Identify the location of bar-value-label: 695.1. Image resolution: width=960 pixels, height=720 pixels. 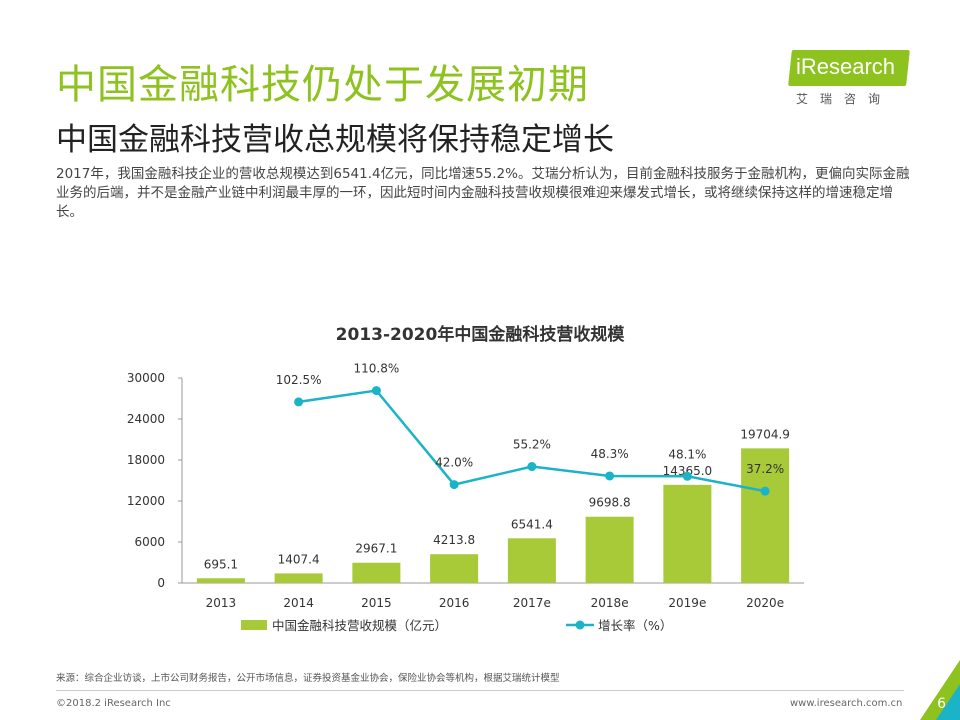
(221, 564).